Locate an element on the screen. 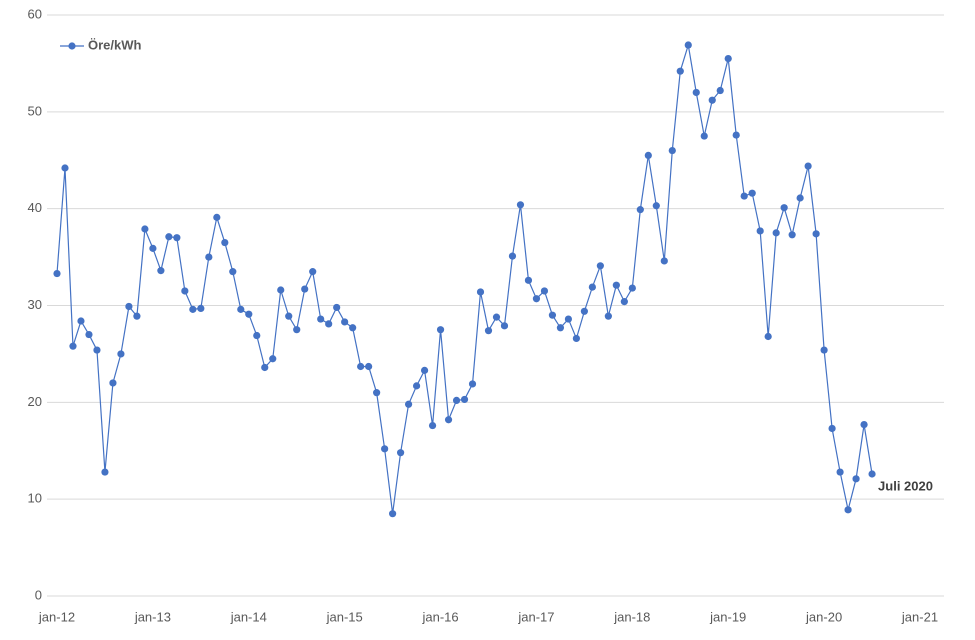 Image resolution: width=975 pixels, height=640 pixels. x-tick-label: jan-16 is located at coordinates (439, 616).